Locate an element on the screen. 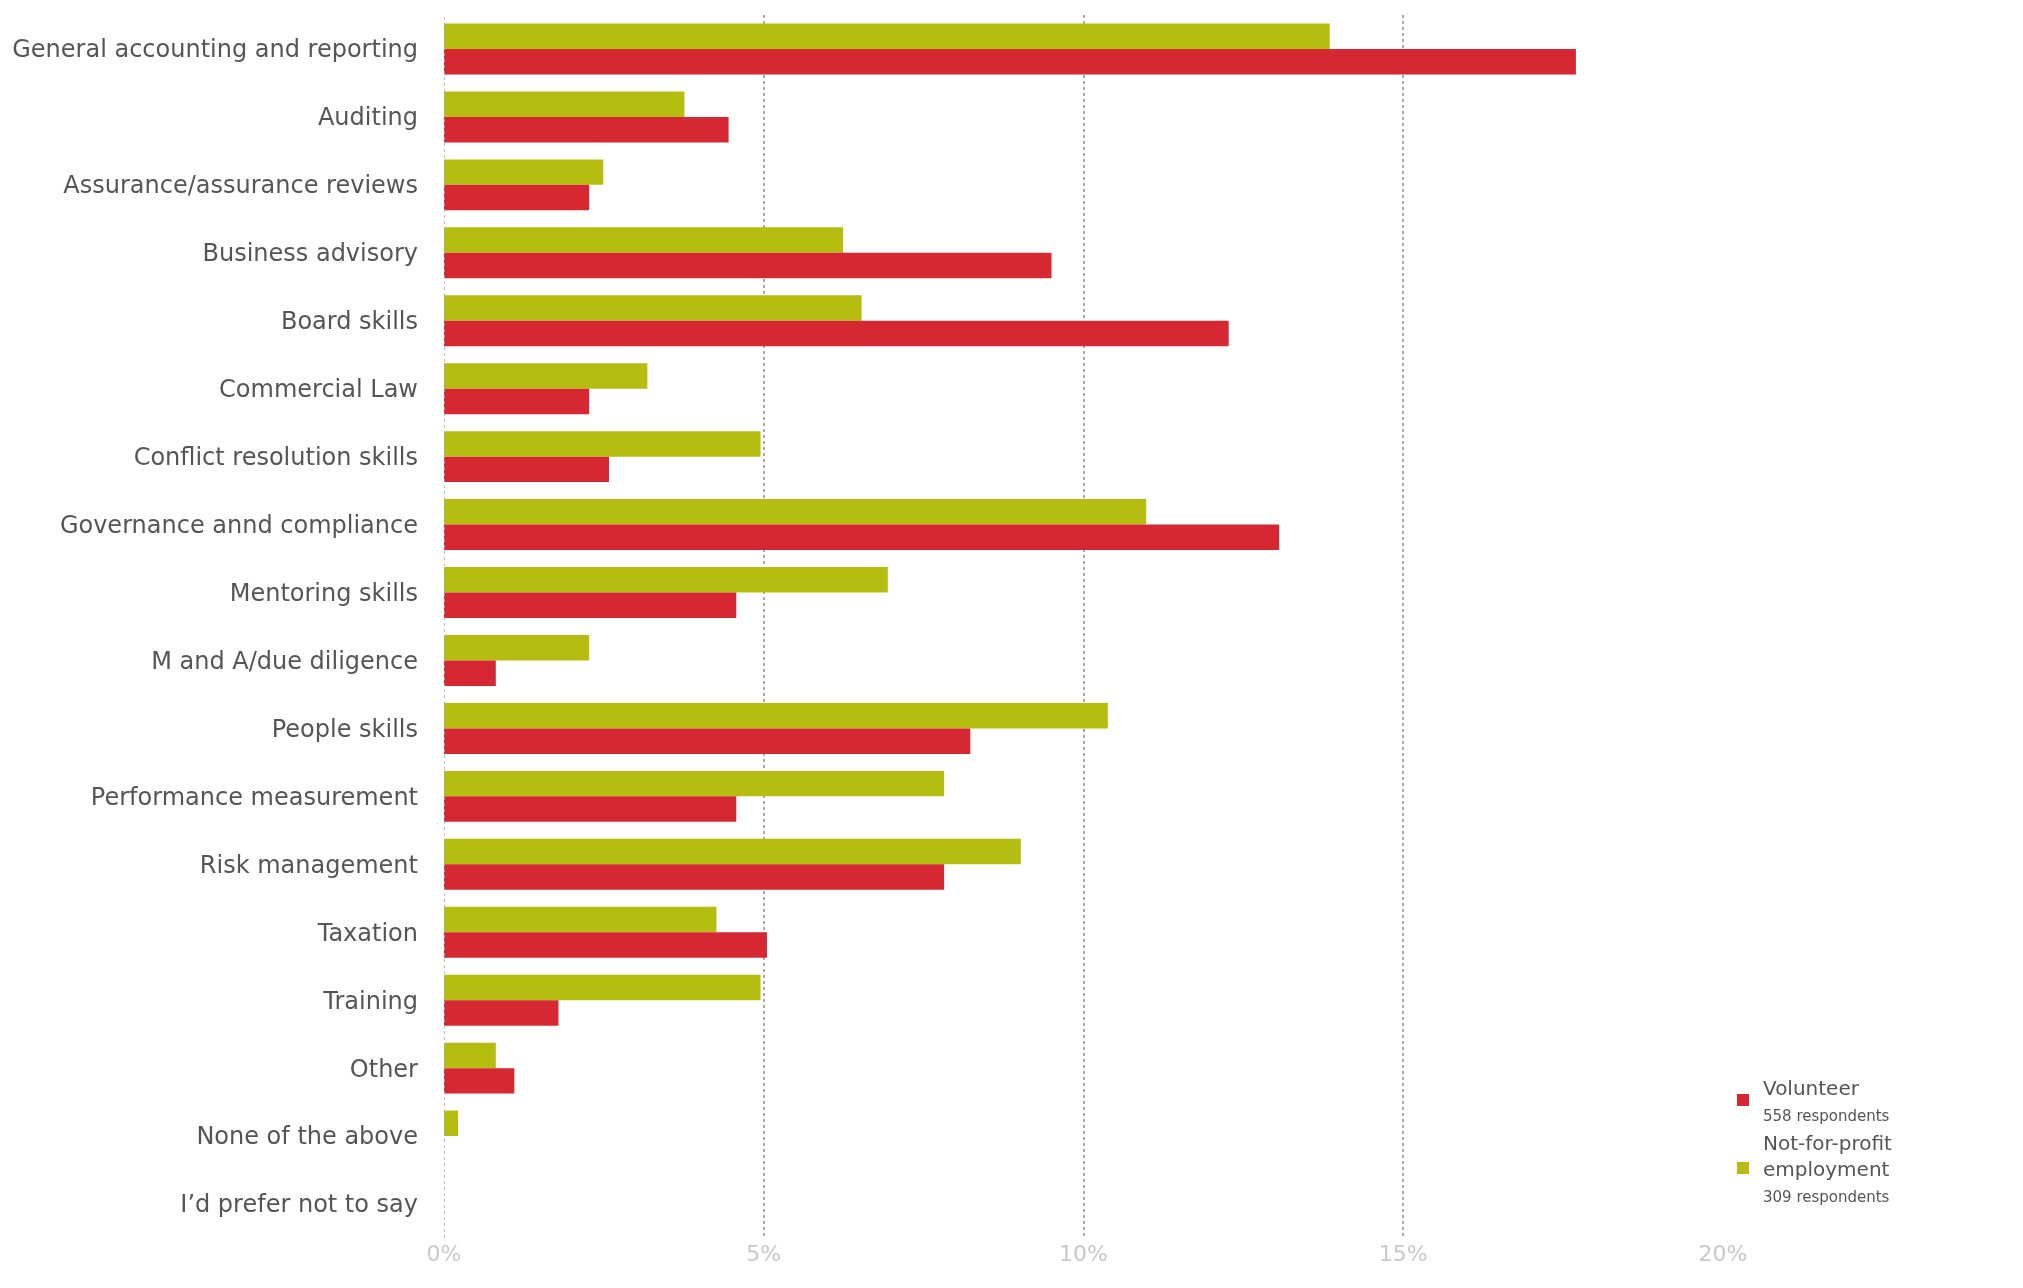  y-tick-label: Board skills is located at coordinates (349, 321).